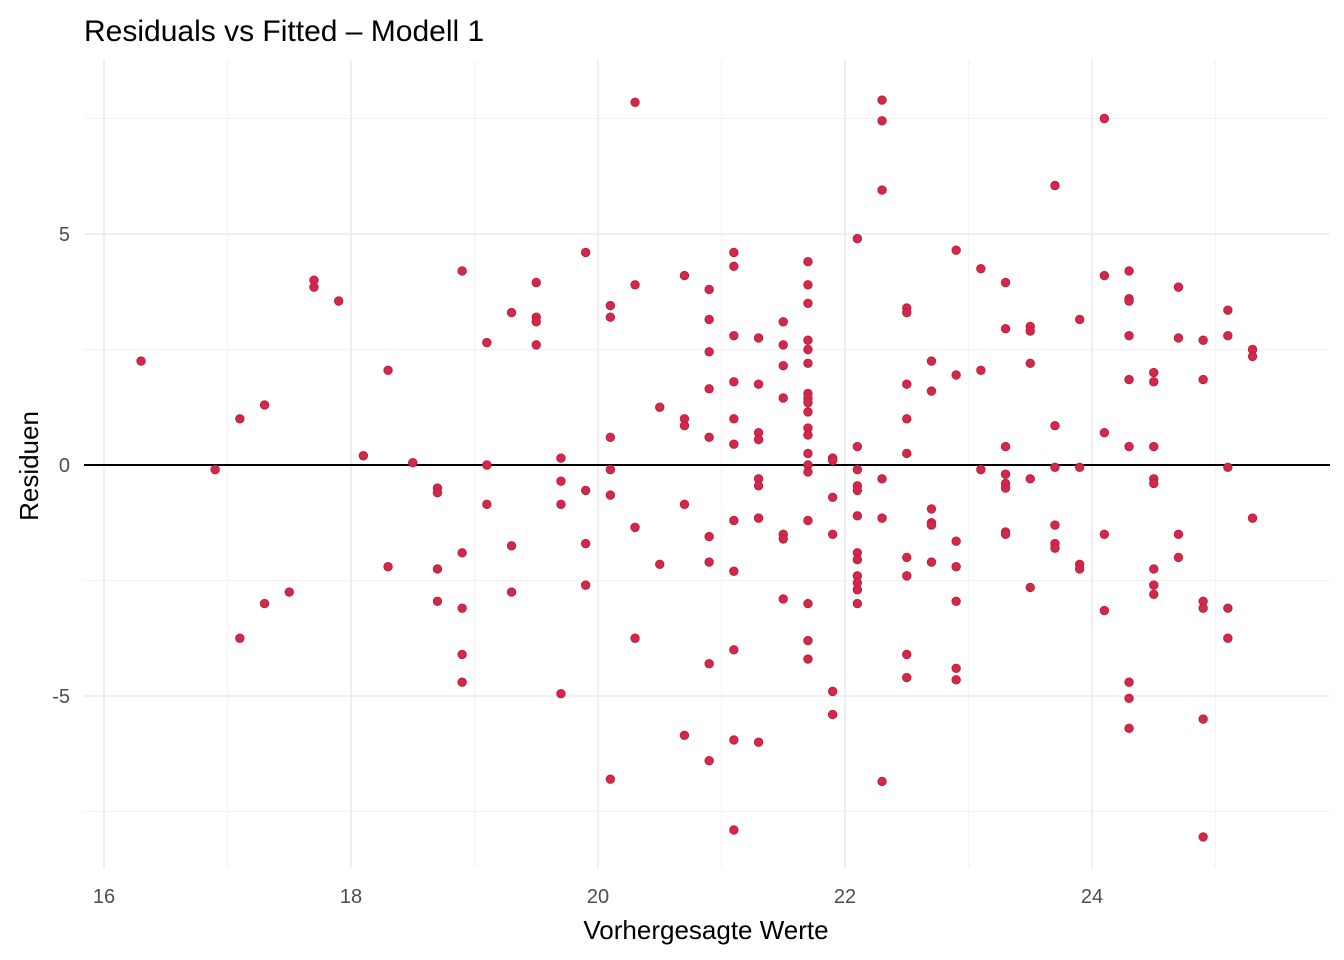  What do you see at coordinates (284, 31) in the screenshot?
I see `chart-title: Residuals vs Fitted – Modell 1` at bounding box center [284, 31].